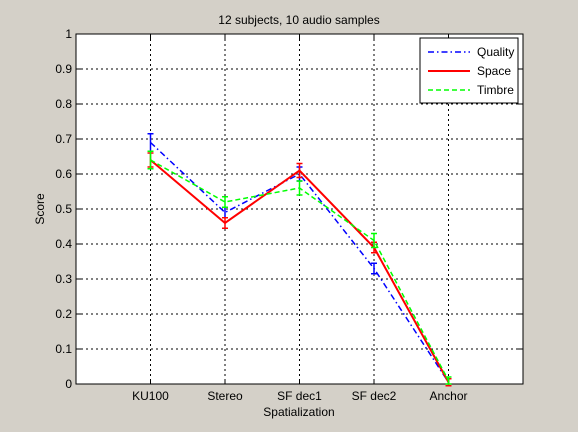 The height and width of the screenshot is (432, 578). I want to click on y-tick-label: 0, so click(68, 384).